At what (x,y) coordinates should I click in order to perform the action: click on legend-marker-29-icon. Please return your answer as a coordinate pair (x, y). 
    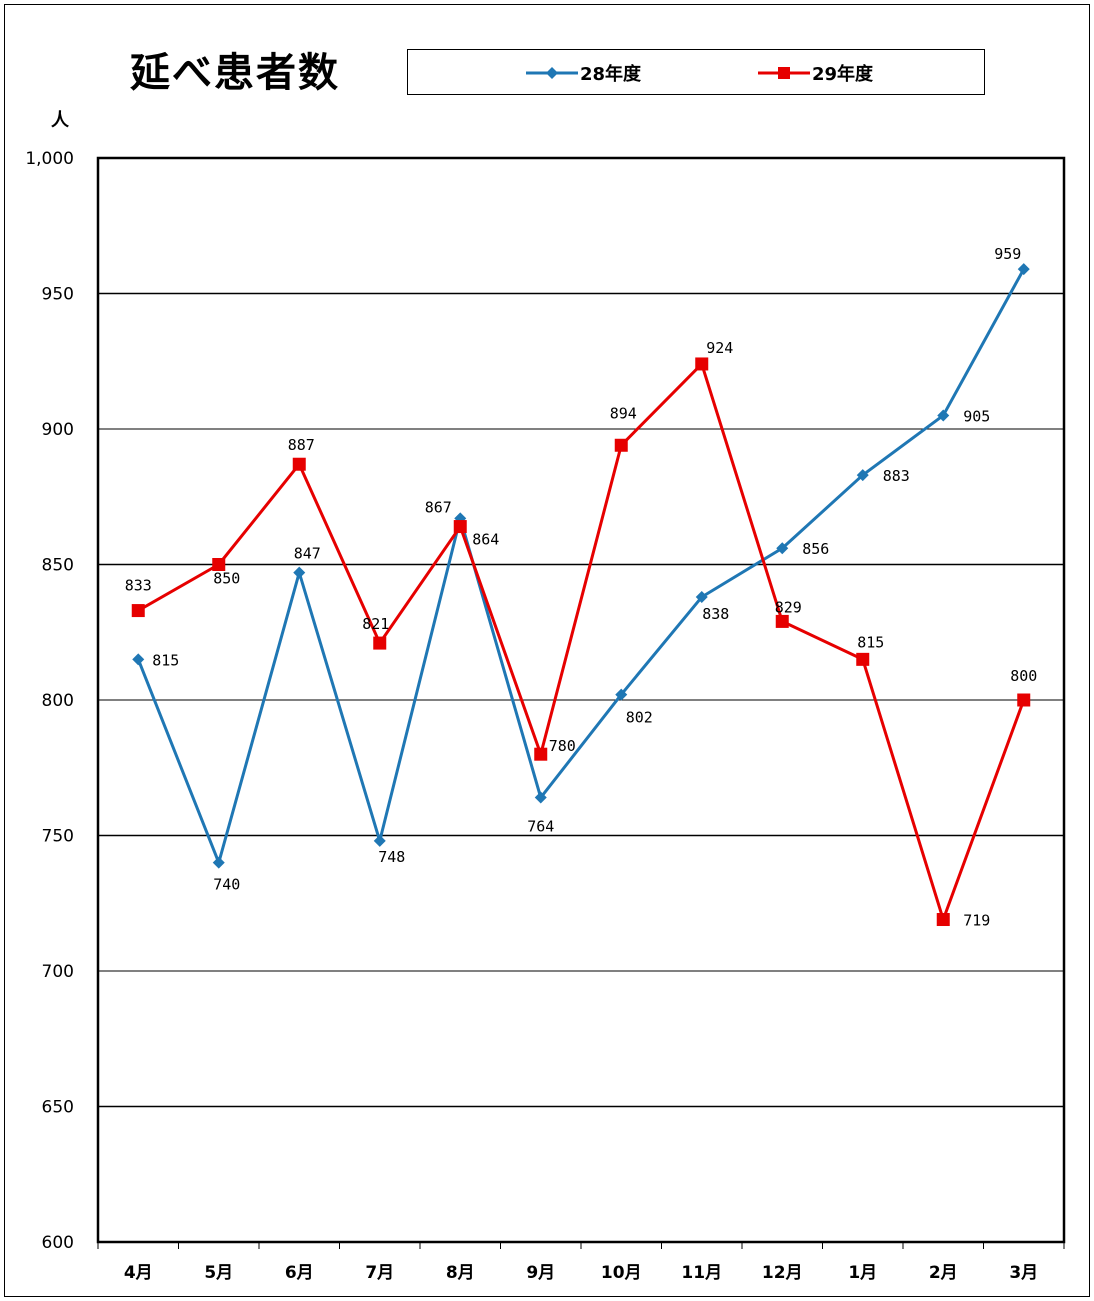
    Looking at the image, I should click on (784, 73).